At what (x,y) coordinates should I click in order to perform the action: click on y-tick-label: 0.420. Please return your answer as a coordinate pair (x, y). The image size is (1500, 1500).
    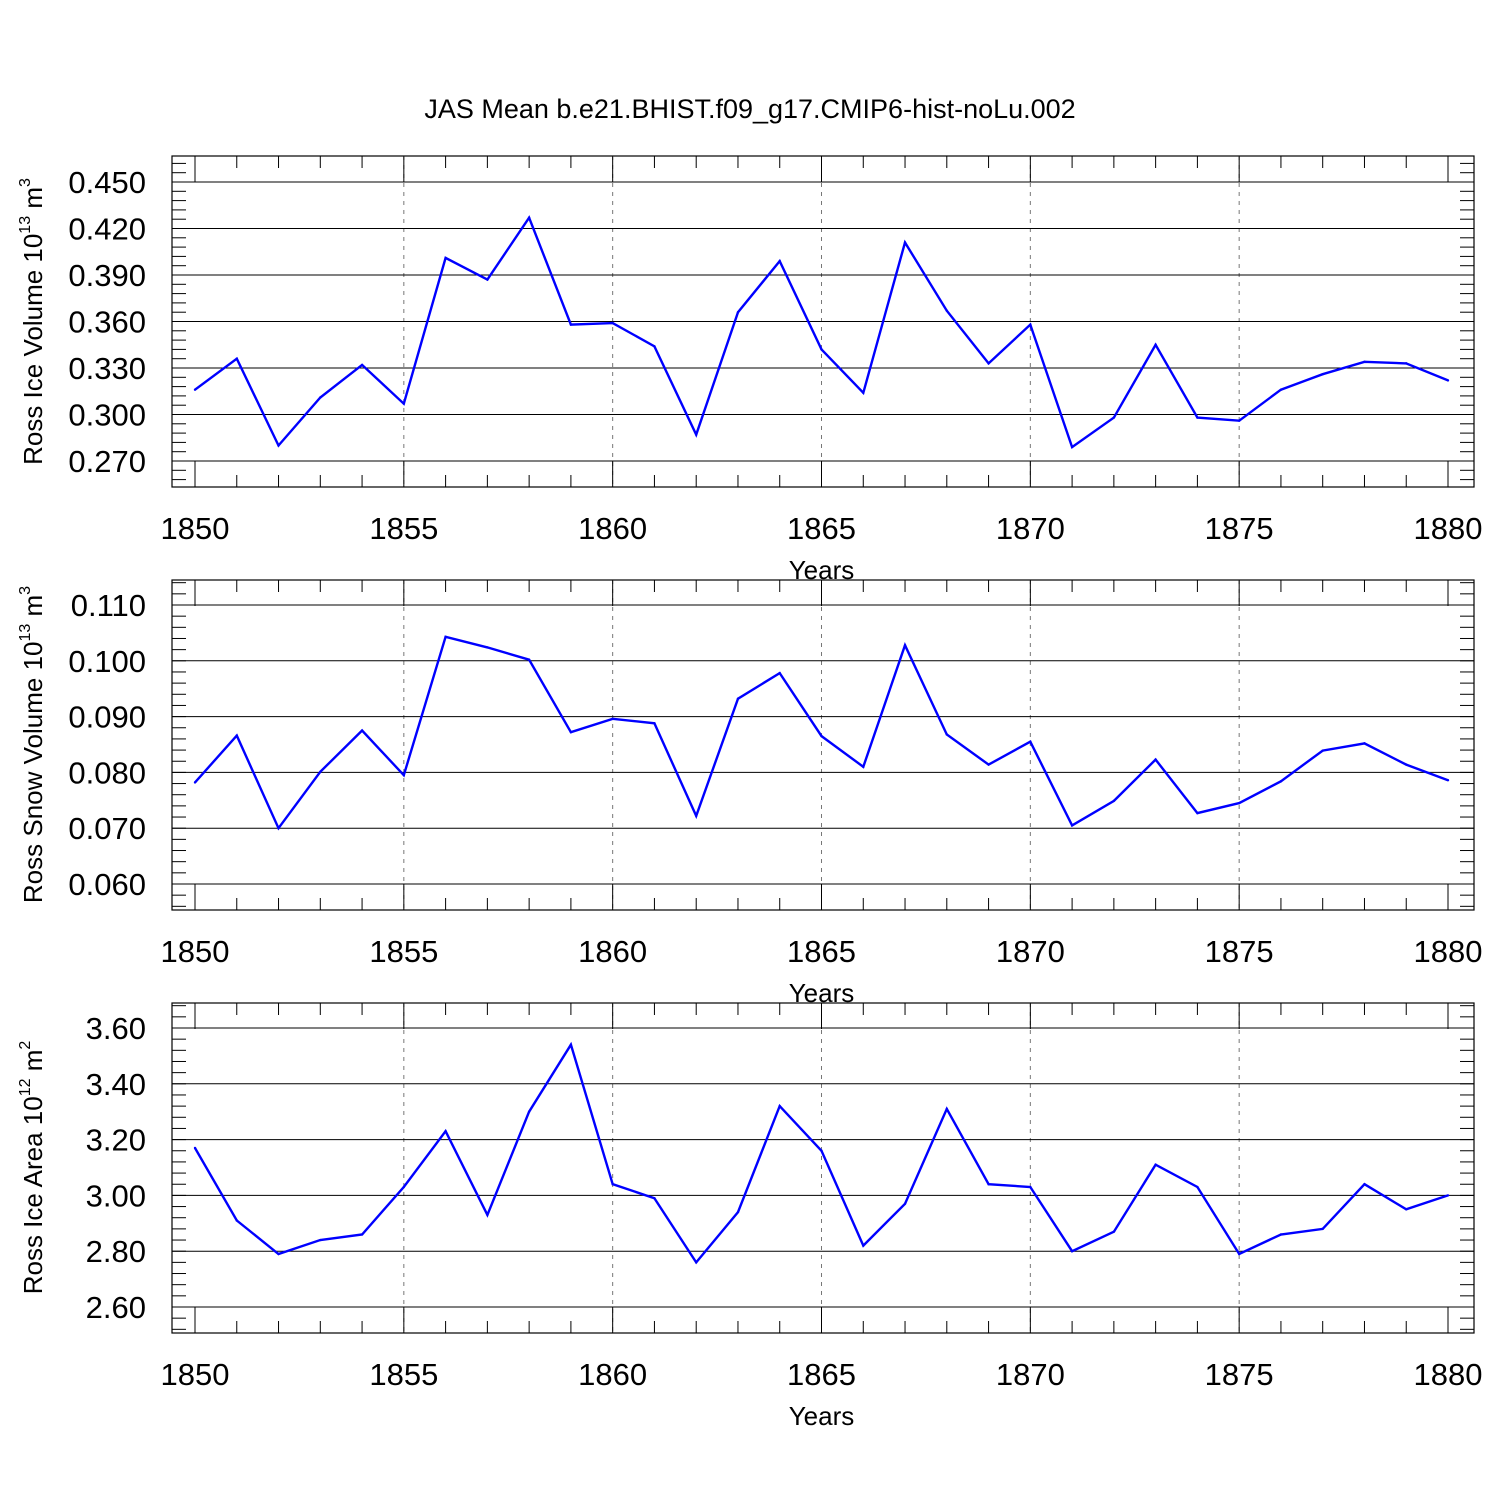
    Looking at the image, I should click on (107, 229).